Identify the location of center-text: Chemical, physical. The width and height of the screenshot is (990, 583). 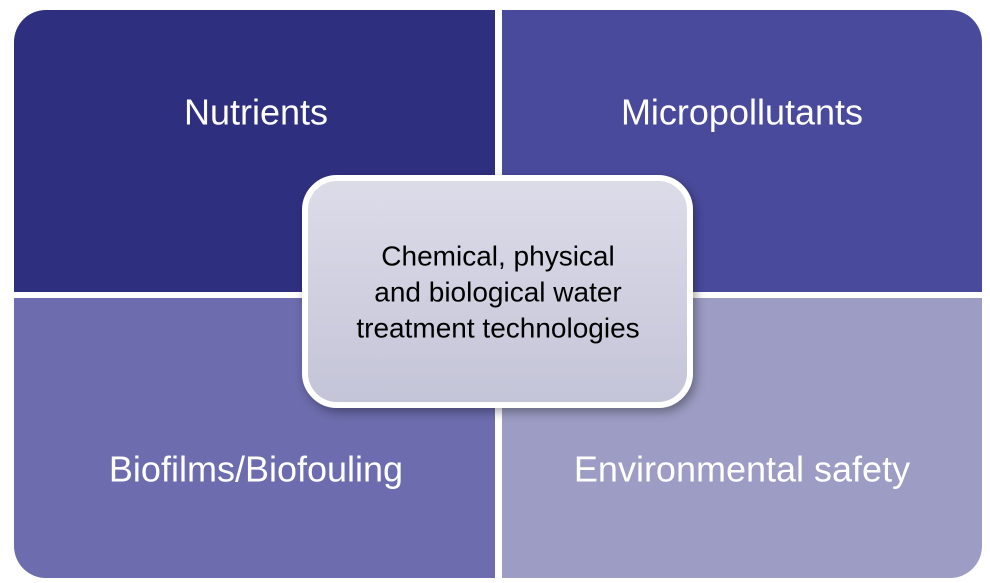
(497, 255).